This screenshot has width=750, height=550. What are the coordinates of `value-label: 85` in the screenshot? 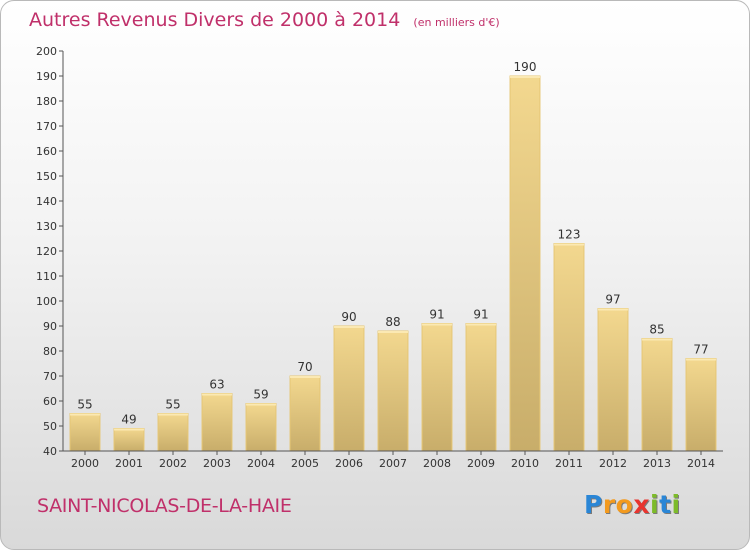 It's located at (656, 330).